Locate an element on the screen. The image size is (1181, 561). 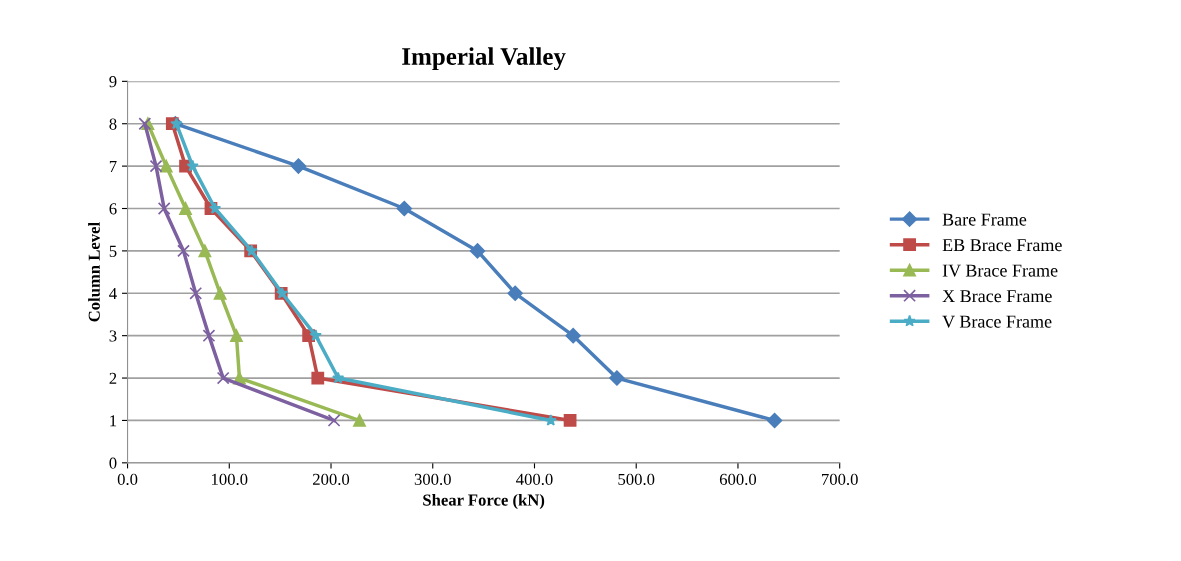
x-tick-label: 700.0 is located at coordinates (840, 479).